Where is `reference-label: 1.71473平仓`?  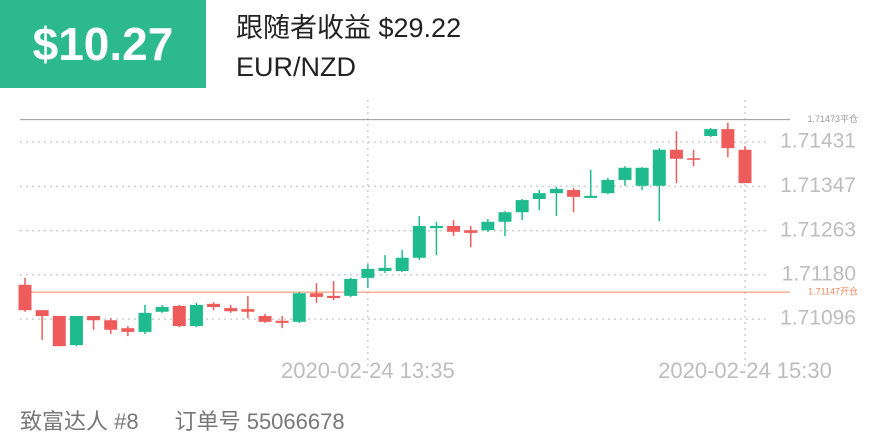 reference-label: 1.71473平仓 is located at coordinates (832, 118).